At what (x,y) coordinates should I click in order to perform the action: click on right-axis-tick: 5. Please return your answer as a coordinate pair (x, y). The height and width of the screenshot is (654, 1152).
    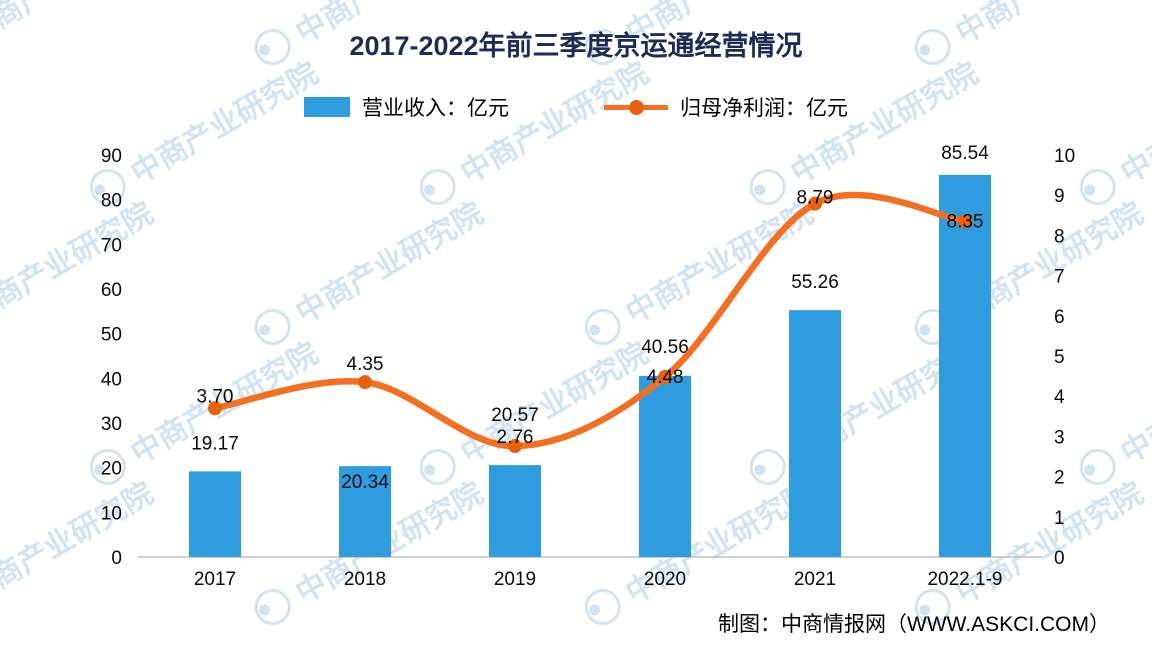
    Looking at the image, I should click on (1059, 357).